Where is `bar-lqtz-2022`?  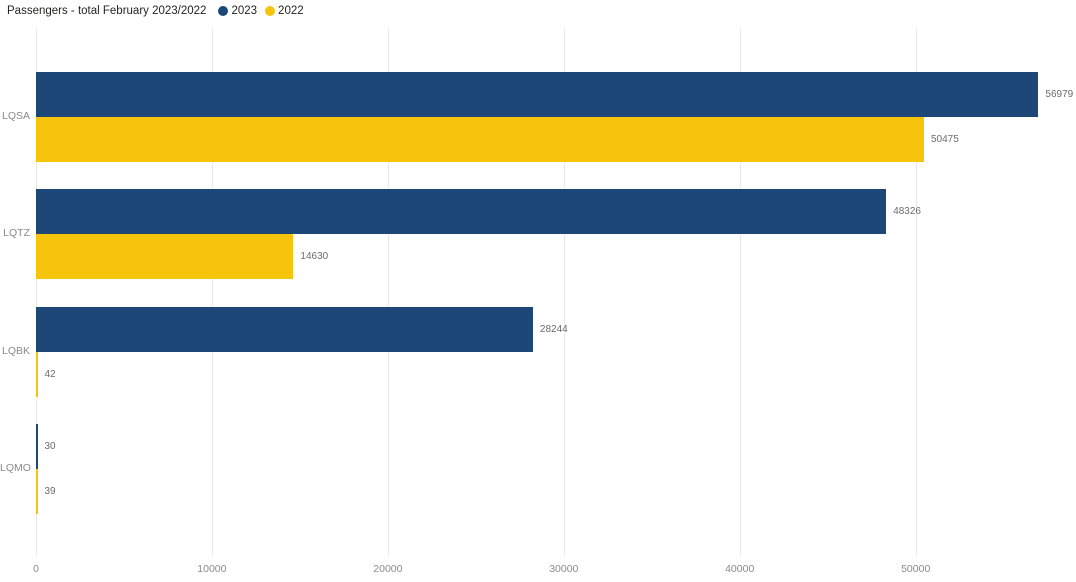 bar-lqtz-2022 is located at coordinates (165, 257).